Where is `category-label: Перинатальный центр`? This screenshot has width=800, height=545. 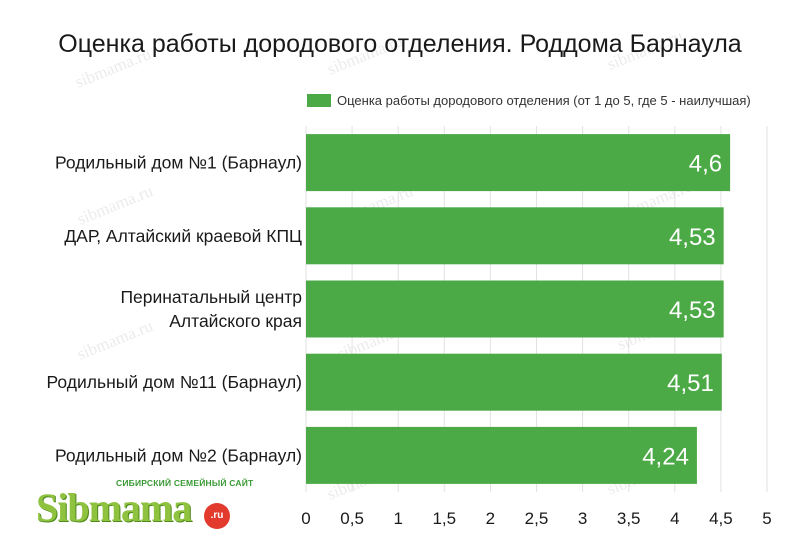 category-label: Перинатальный центр is located at coordinates (211, 297).